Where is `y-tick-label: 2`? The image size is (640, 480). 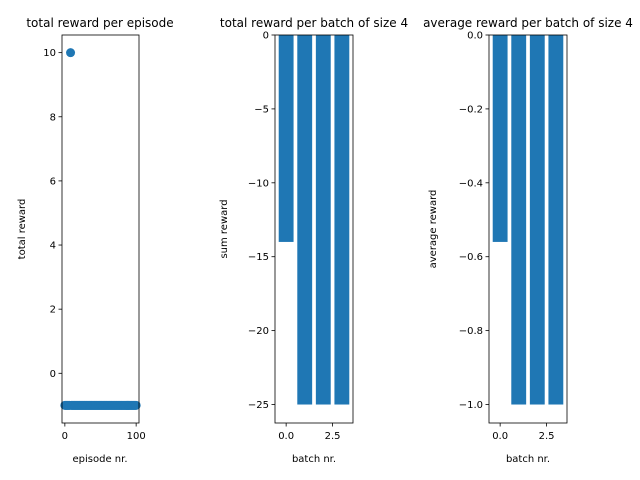 y-tick-label: 2 is located at coordinates (53, 310).